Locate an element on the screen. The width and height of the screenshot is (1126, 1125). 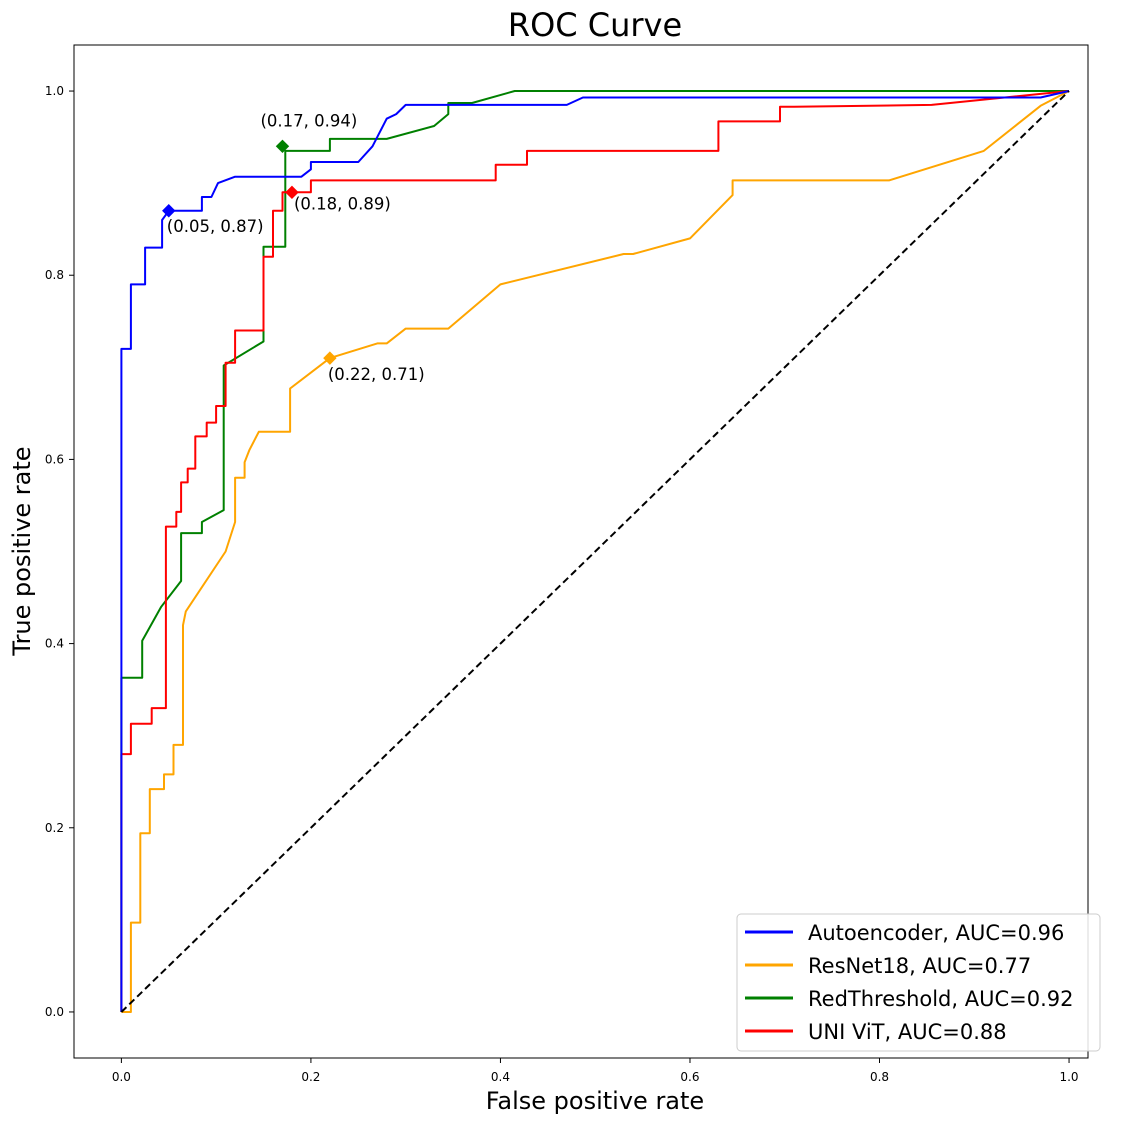
x-axis-label: False positive rate is located at coordinates (595, 1101).